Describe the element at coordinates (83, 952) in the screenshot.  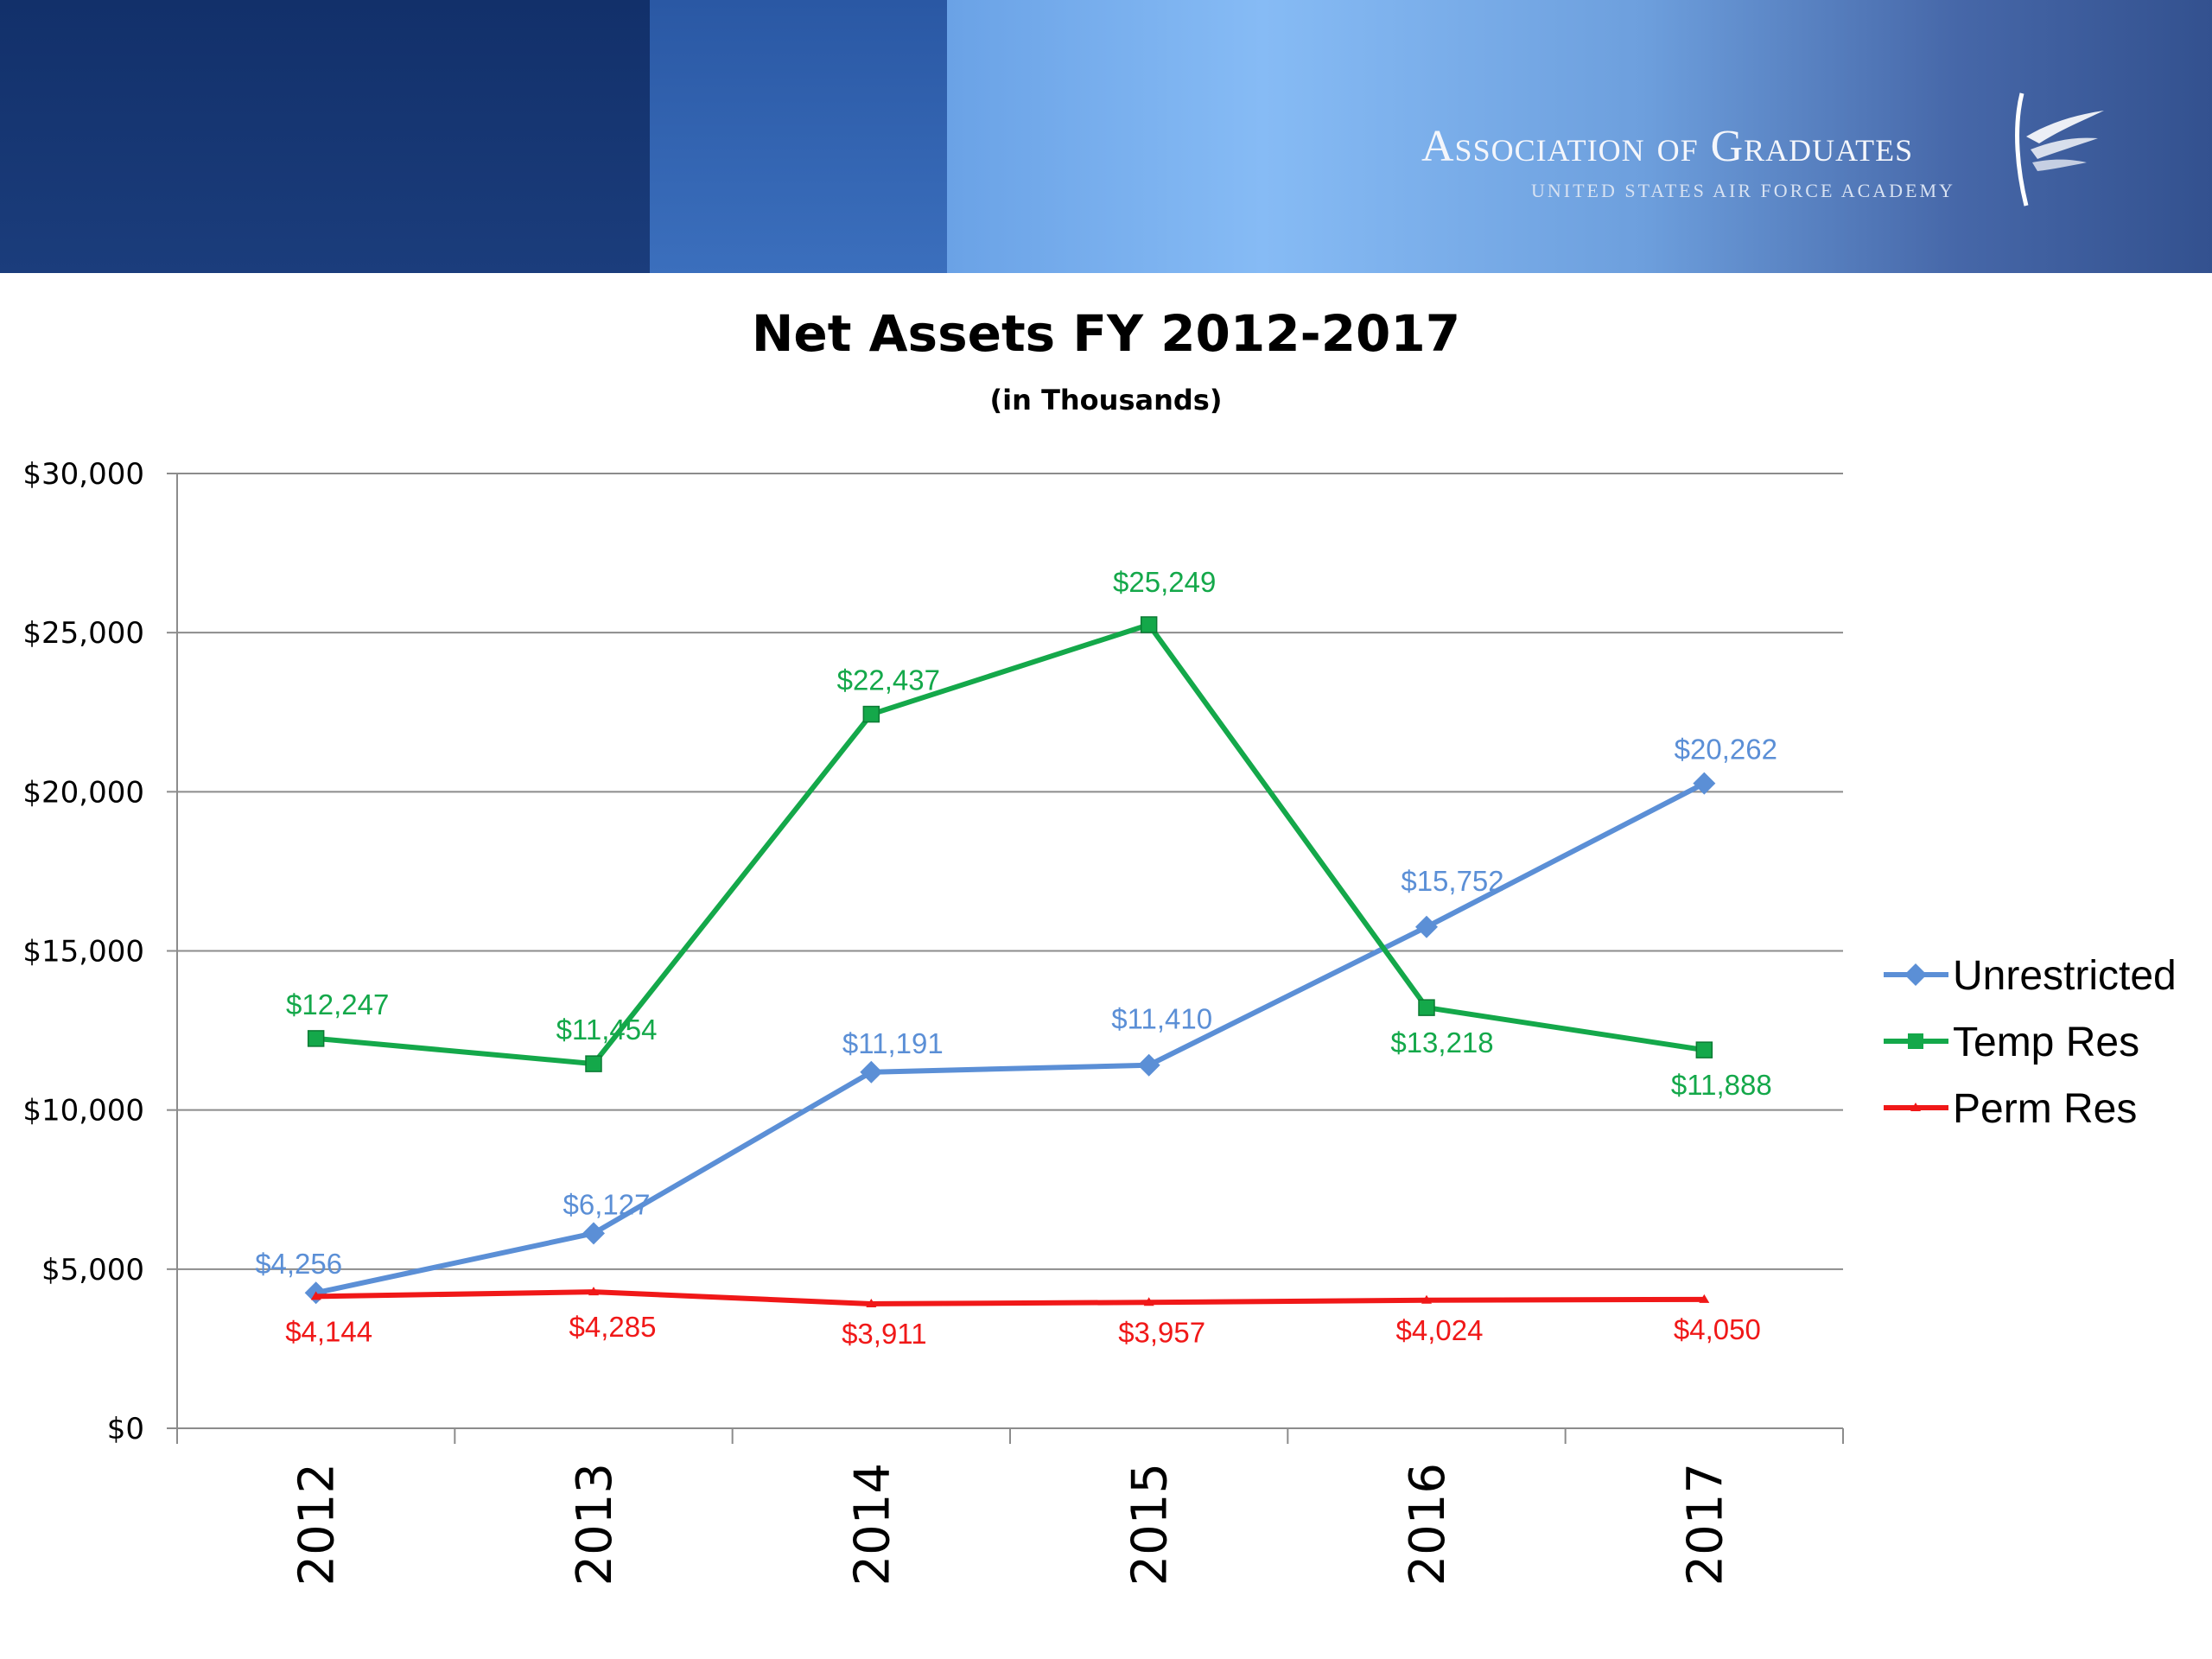
I see `y-tick-label: $15,000` at that location.